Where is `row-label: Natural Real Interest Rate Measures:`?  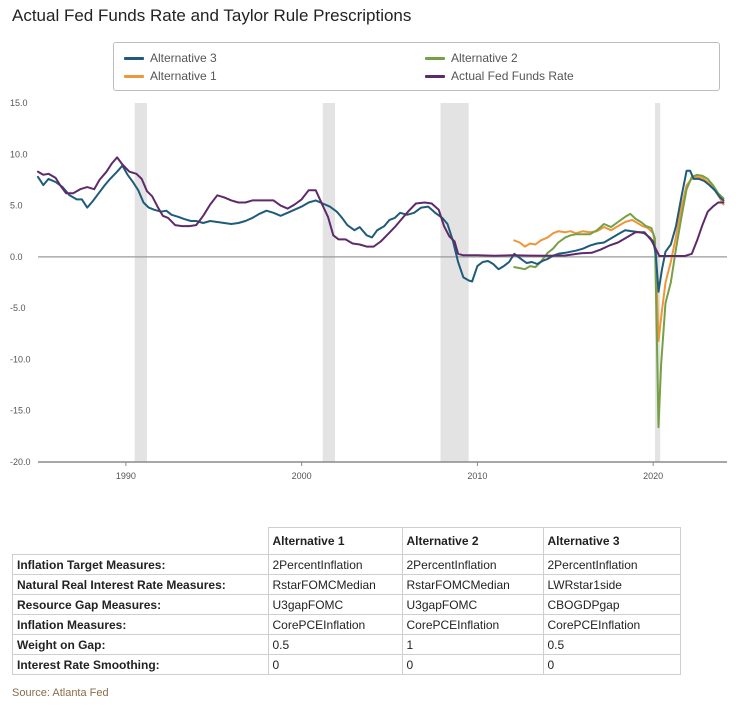
row-label: Natural Real Interest Rate Measures: is located at coordinates (140, 584).